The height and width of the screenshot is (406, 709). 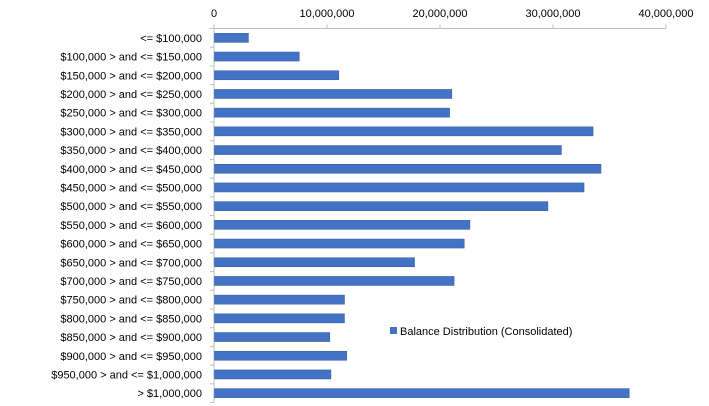 What do you see at coordinates (486, 332) in the screenshot?
I see `legend-label: Balance Distribution (Consolidated)` at bounding box center [486, 332].